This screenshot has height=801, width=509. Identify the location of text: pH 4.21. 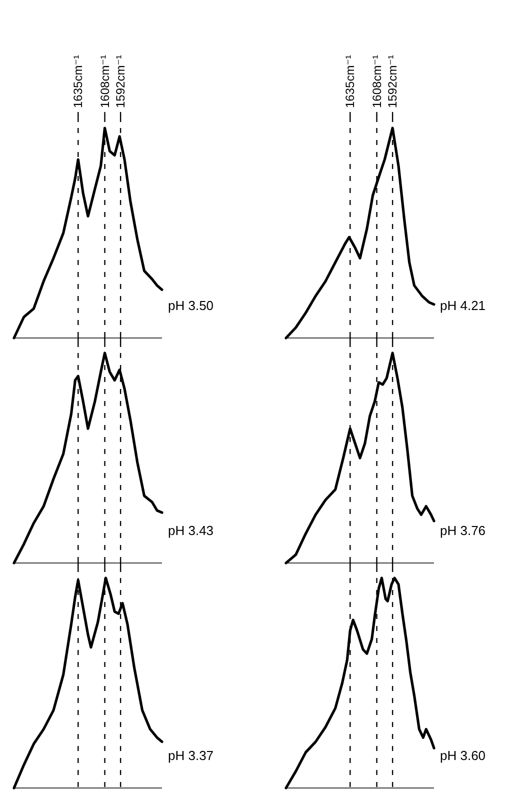
(463, 305).